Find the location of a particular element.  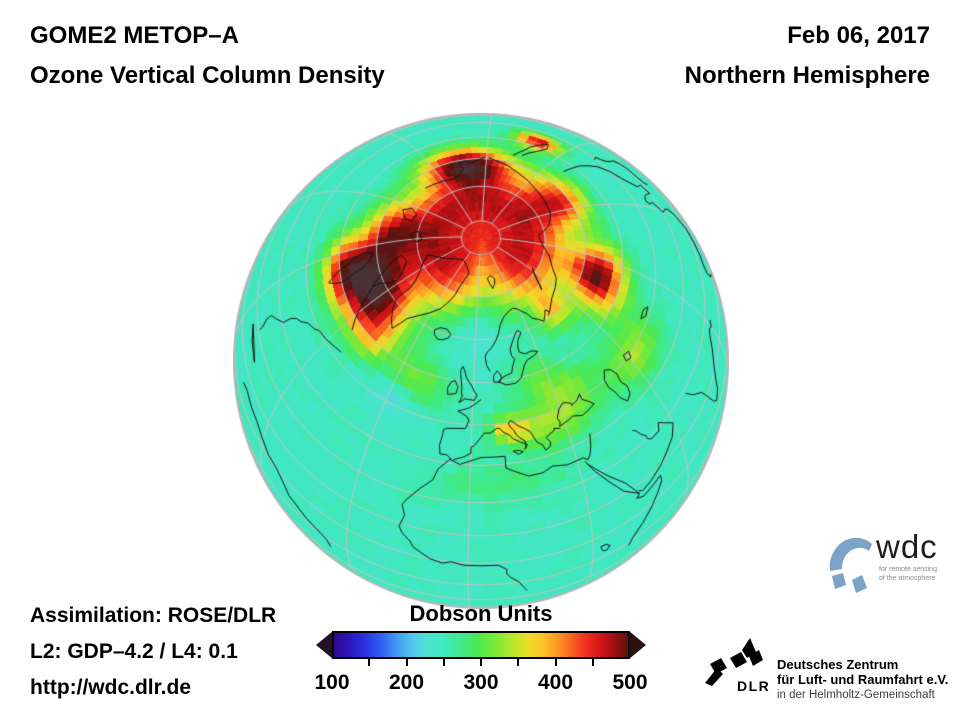

hemisphere-label: Northern Hemisphere is located at coordinates (807, 75).